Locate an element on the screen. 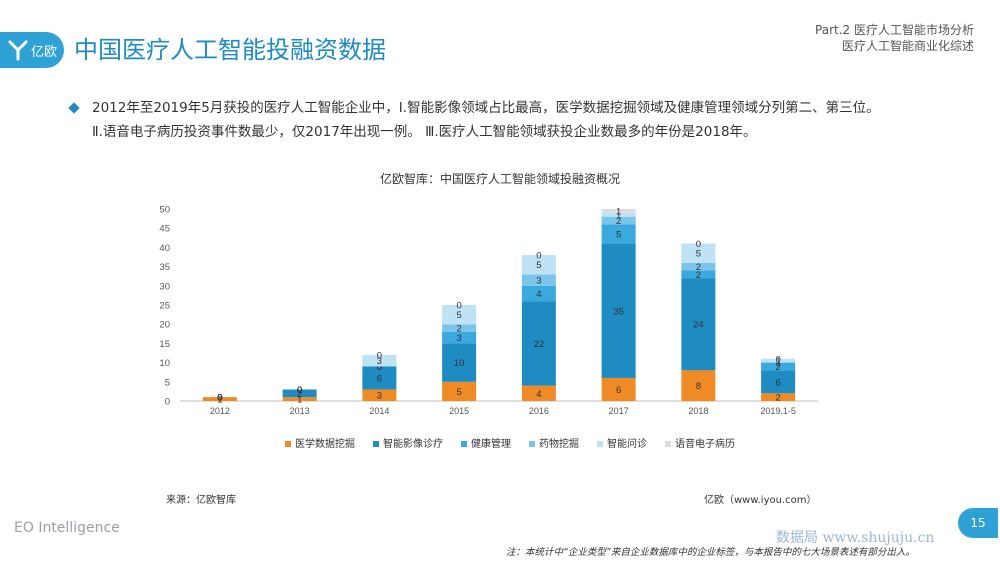 This screenshot has width=1000, height=563. eo-logo: 亿欧 is located at coordinates (32, 50).